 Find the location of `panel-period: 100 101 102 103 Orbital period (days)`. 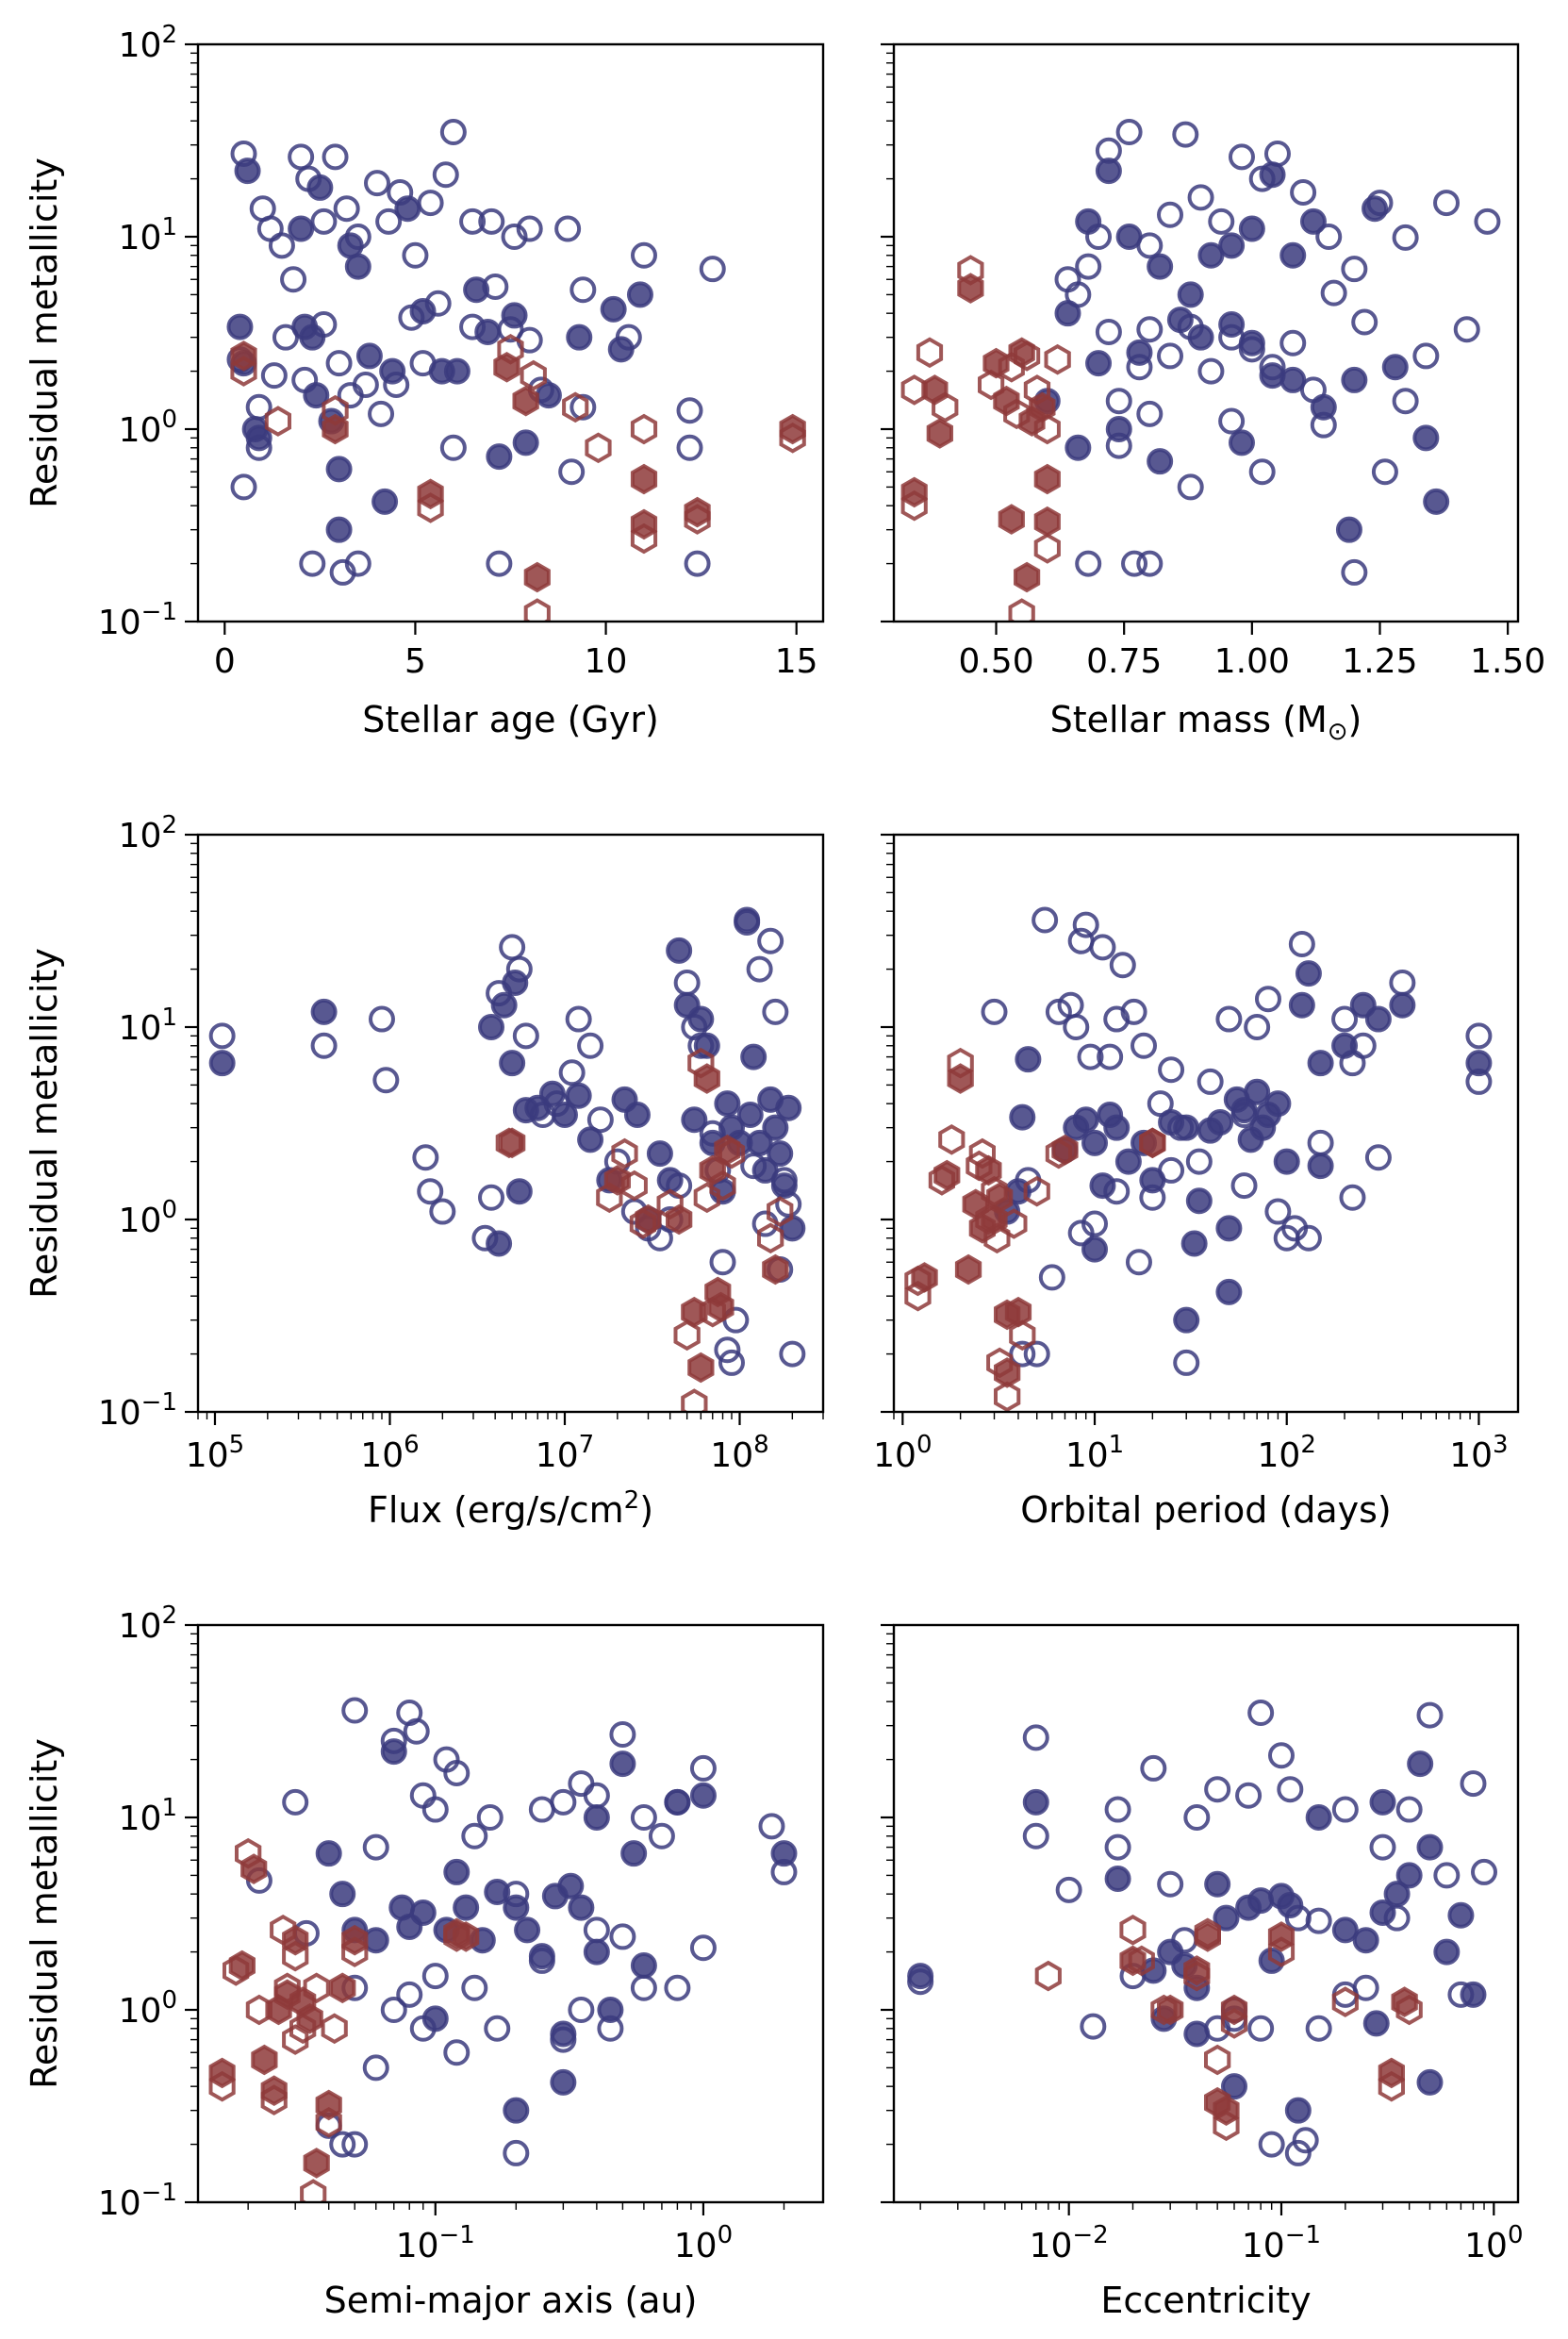

panel-period: 100 101 102 103 Orbital period (days) is located at coordinates (1197, 1182).